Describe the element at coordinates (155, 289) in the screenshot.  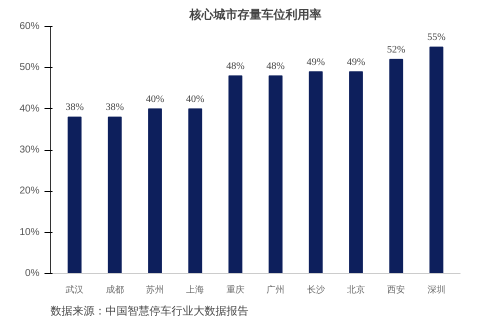
I see `x-tick-label: 苏州` at that location.